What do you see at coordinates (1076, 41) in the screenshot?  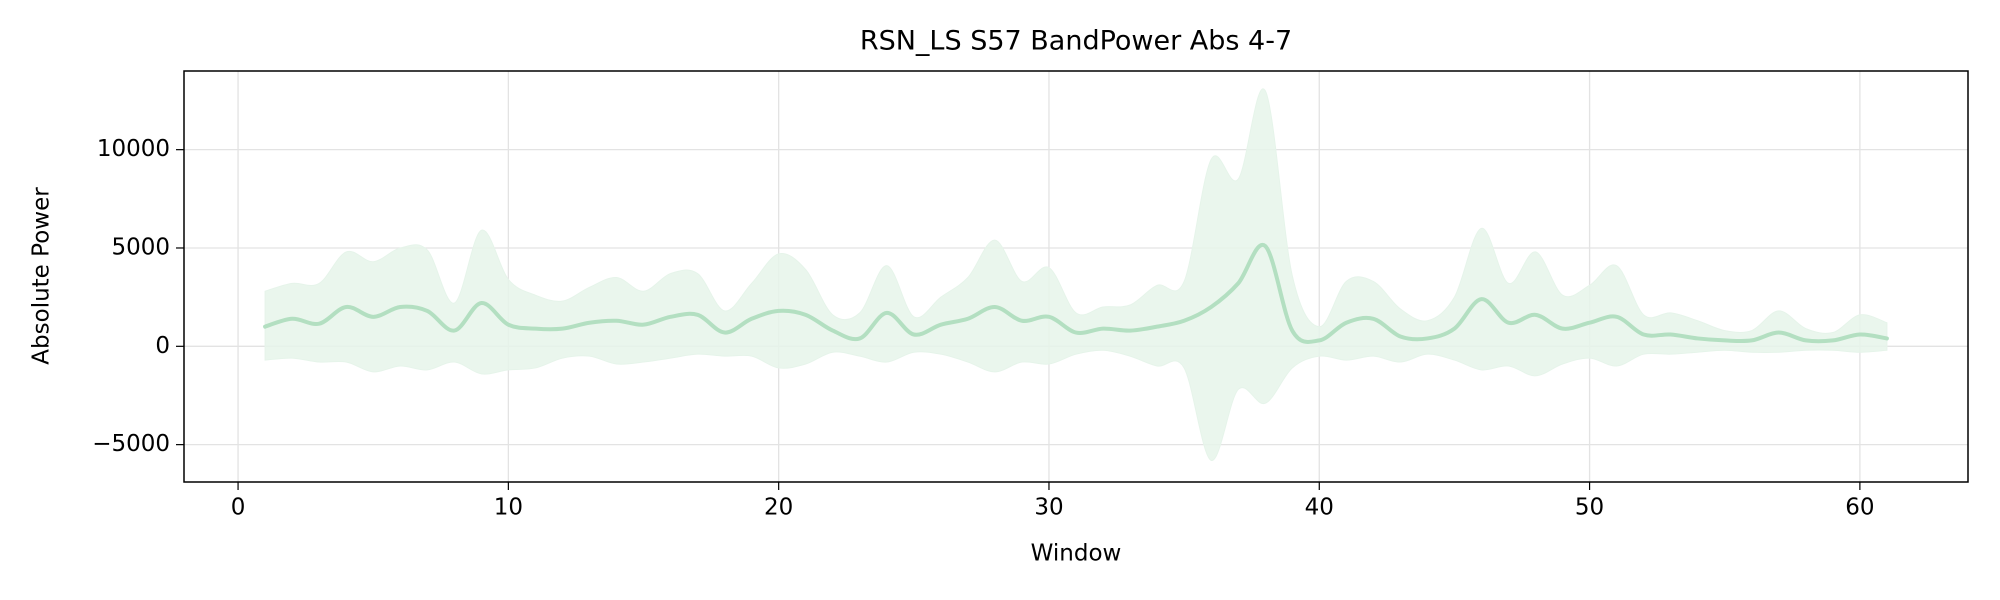 I see `chart-title: RSN_LS S57 BandPower Abs 4-7` at bounding box center [1076, 41].